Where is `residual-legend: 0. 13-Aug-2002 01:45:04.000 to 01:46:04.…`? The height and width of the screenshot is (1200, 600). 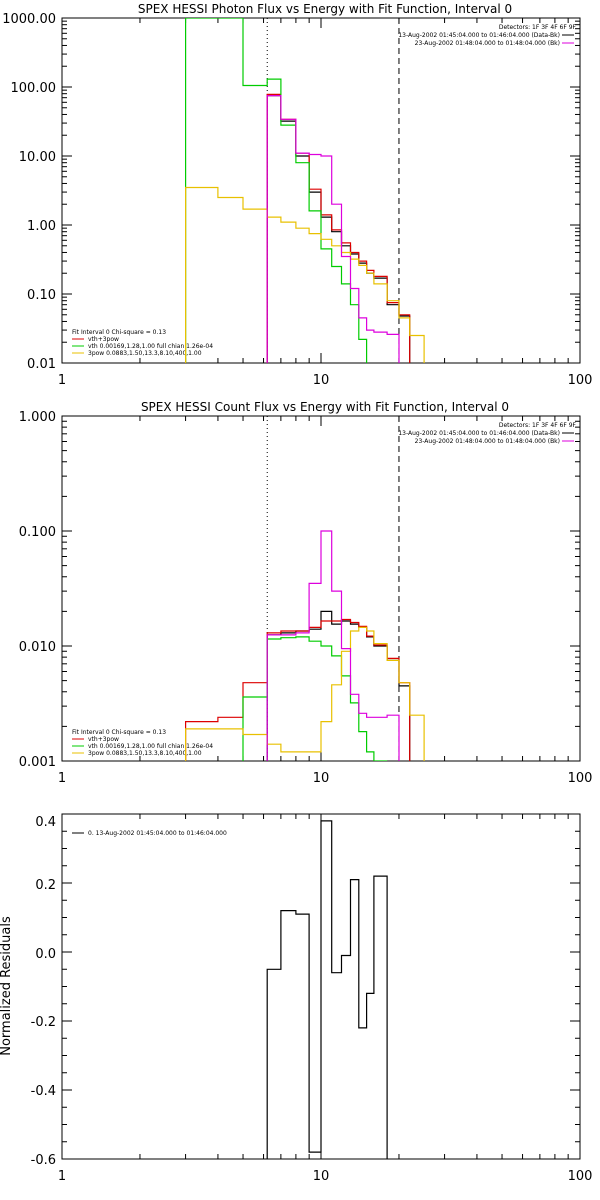 residual-legend: 0. 13-Aug-2002 01:45:04.000 to 01:46:04.… is located at coordinates (149, 833).